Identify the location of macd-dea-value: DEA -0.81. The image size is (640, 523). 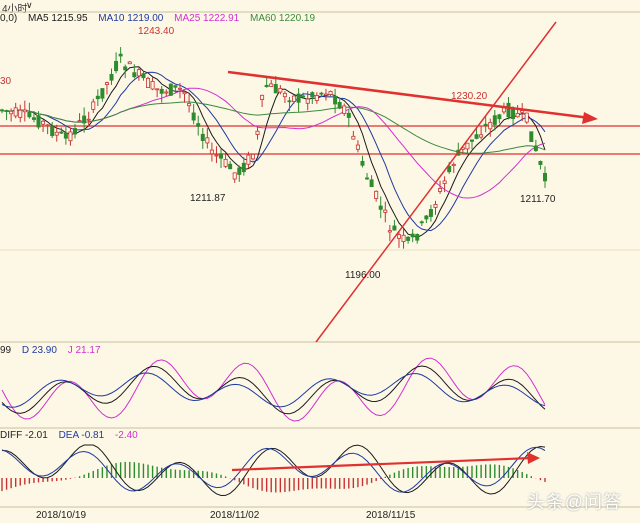
(81, 435).